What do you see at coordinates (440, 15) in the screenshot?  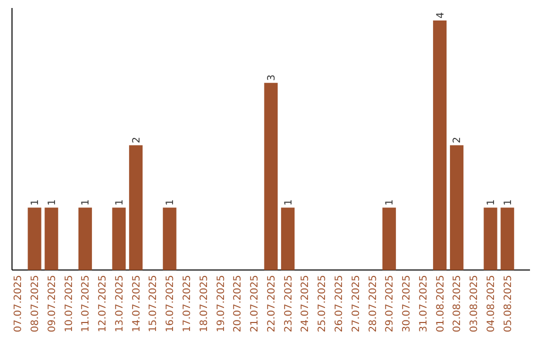 I see `data-label: 4` at bounding box center [440, 15].